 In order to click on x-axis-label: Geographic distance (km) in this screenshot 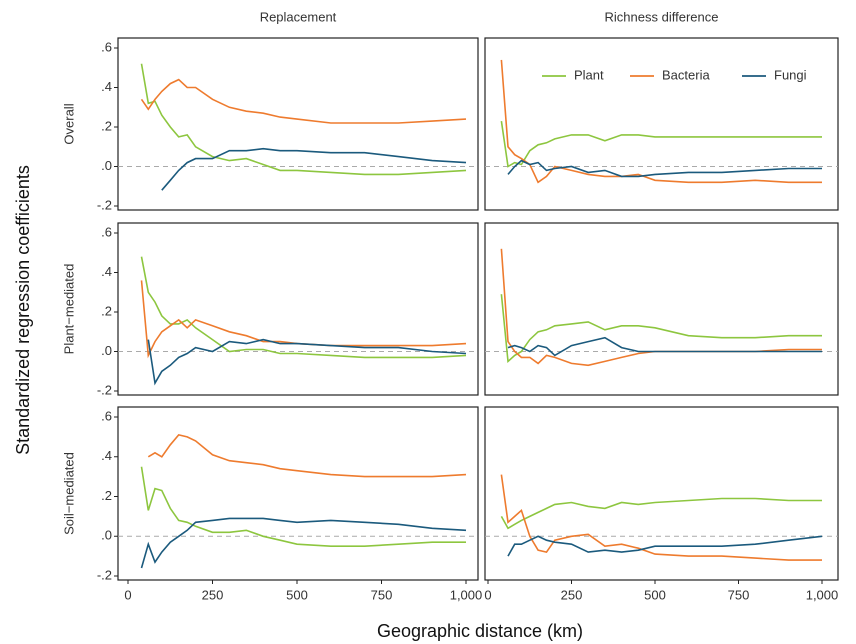, I will do `click(480, 631)`.